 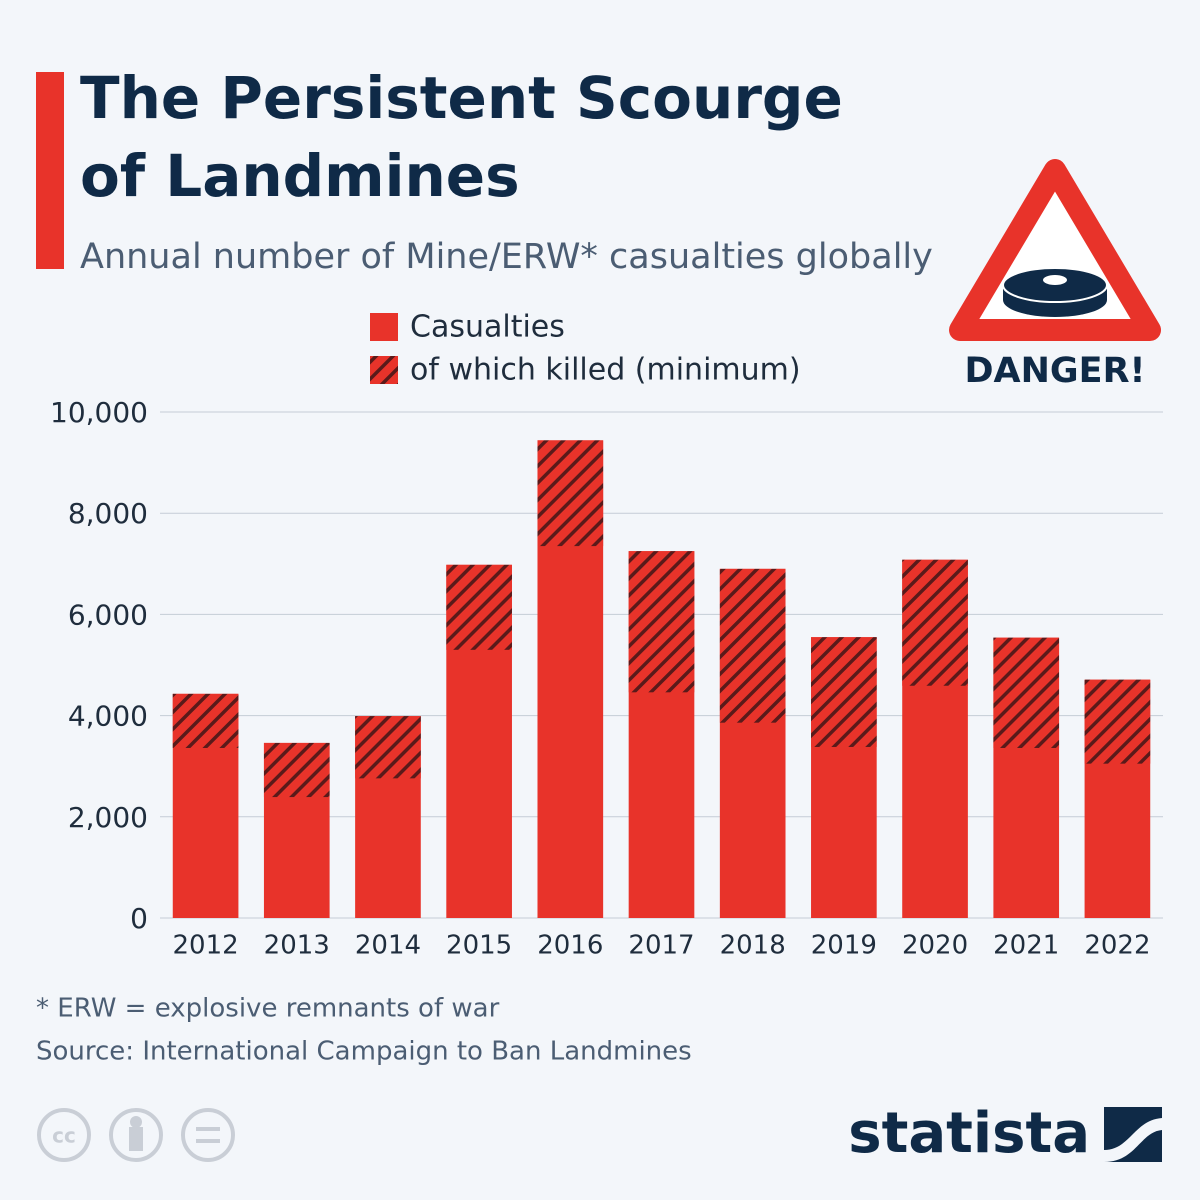 What do you see at coordinates (139, 918) in the screenshot?
I see `y-tick-label: 0` at bounding box center [139, 918].